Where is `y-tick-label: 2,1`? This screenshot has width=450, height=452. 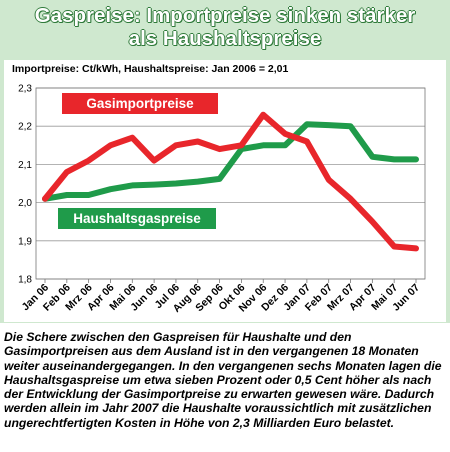 y-tick-label: 2,1 is located at coordinates (25, 165).